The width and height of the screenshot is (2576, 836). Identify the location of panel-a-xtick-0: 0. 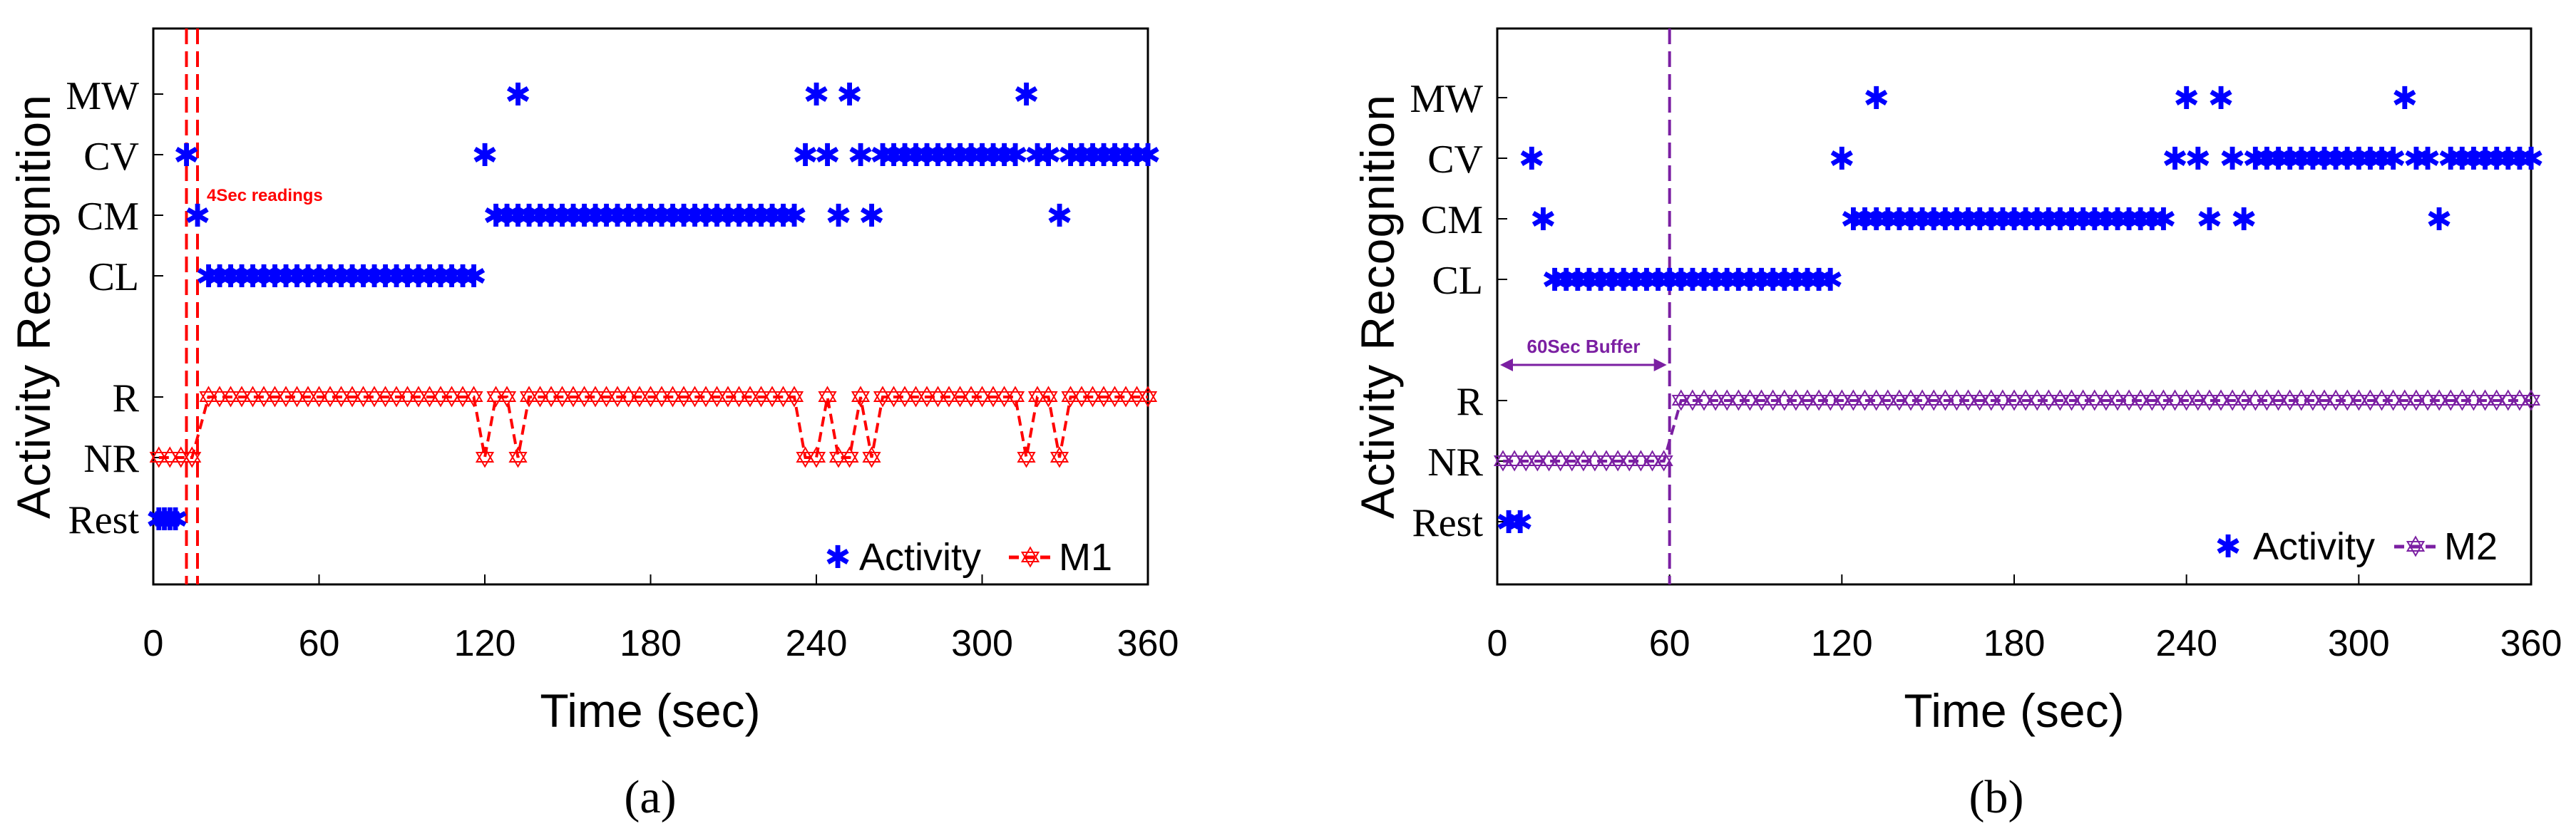
(153, 643).